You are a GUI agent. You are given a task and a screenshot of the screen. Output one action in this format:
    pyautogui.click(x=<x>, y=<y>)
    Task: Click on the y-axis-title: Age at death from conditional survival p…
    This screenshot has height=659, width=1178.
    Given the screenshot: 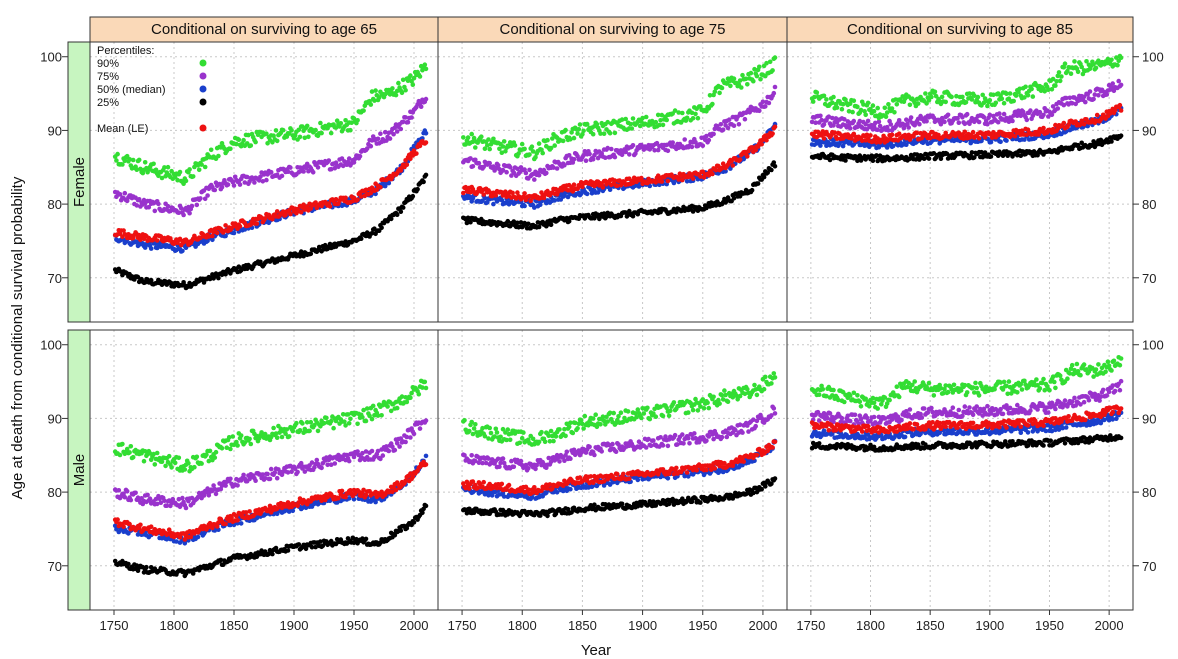 What is the action you would take?
    pyautogui.click(x=17, y=337)
    